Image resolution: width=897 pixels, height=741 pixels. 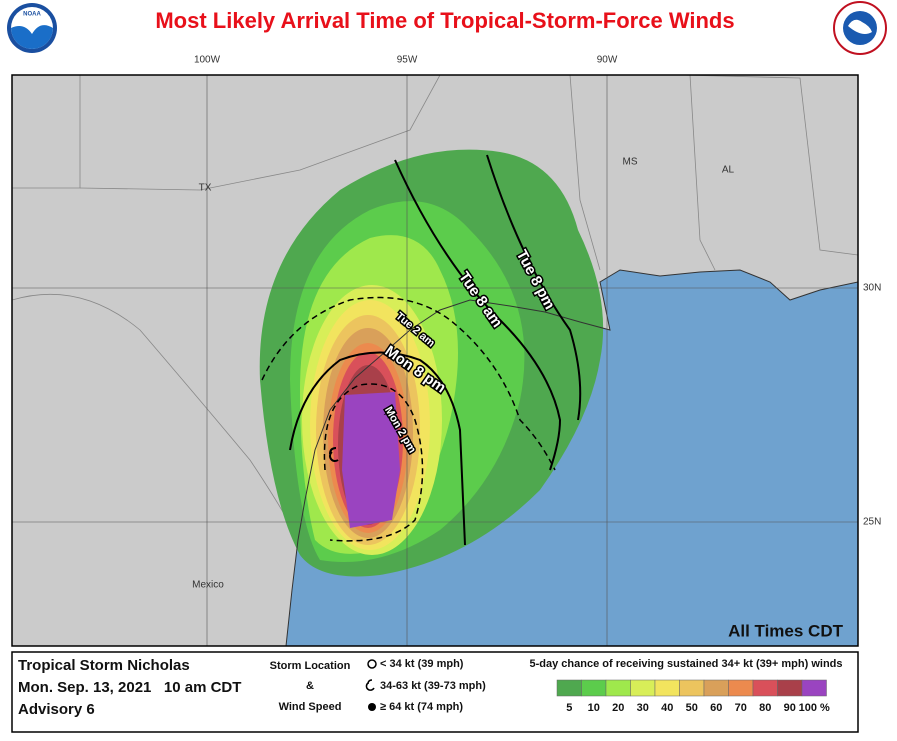 I want to click on region-label: Mexico, so click(x=208, y=585).